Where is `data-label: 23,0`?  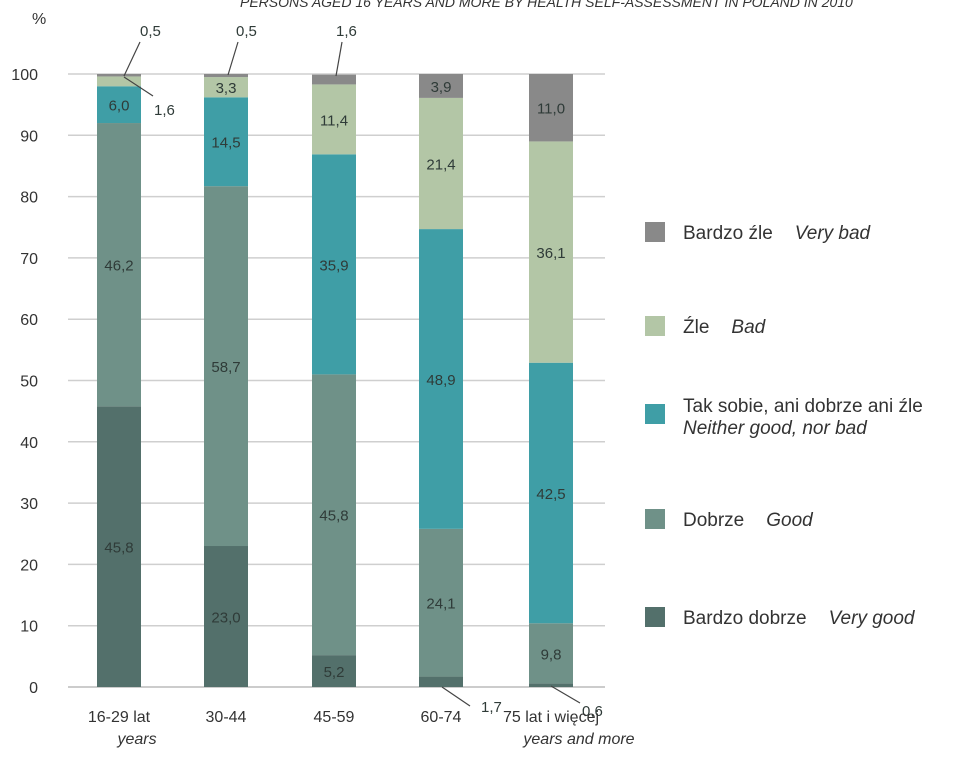 data-label: 23,0 is located at coordinates (225, 618).